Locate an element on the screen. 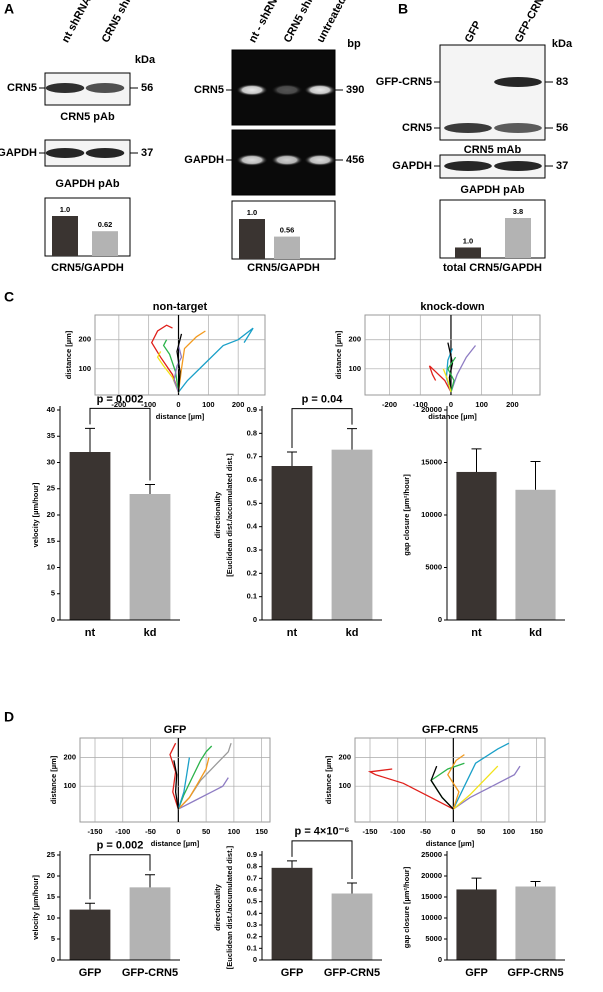  y-tick-label: 35 is located at coordinates (51, 435).